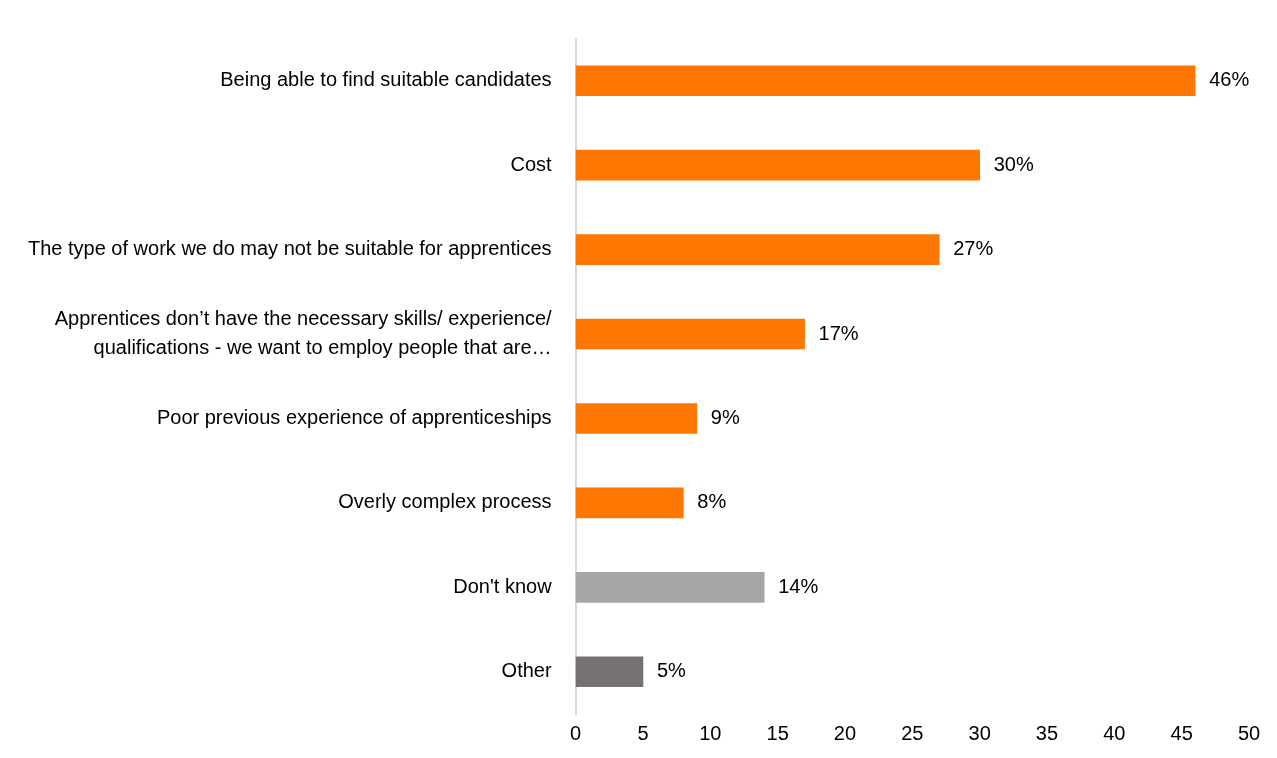 This screenshot has height=758, width=1277. I want to click on y-tick-label: Poor previous experience of apprenticeships, so click(354, 416).